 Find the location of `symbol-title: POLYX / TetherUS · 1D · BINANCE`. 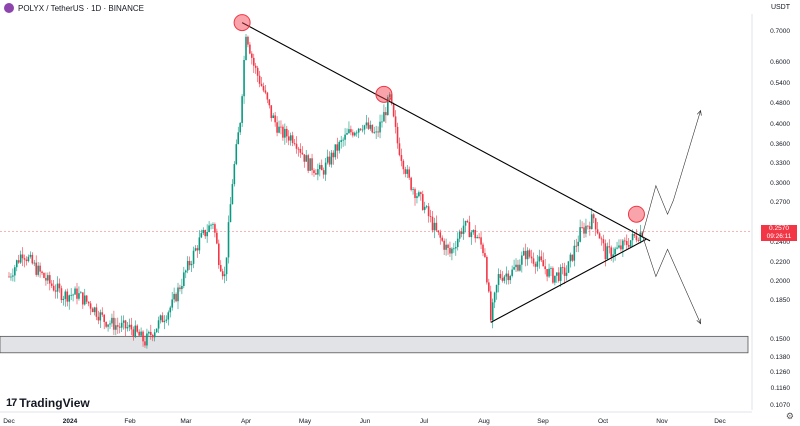

symbol-title: POLYX / TetherUS · 1D · BINANCE is located at coordinates (81, 8).